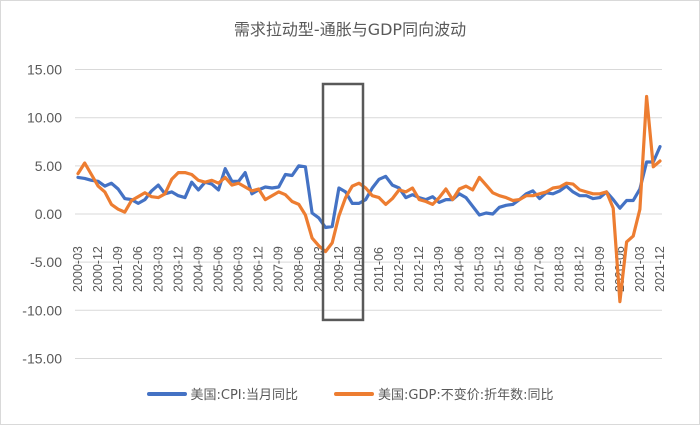  What do you see at coordinates (540, 269) in the screenshot?
I see `x-tick-label: 2017-06` at bounding box center [540, 269].